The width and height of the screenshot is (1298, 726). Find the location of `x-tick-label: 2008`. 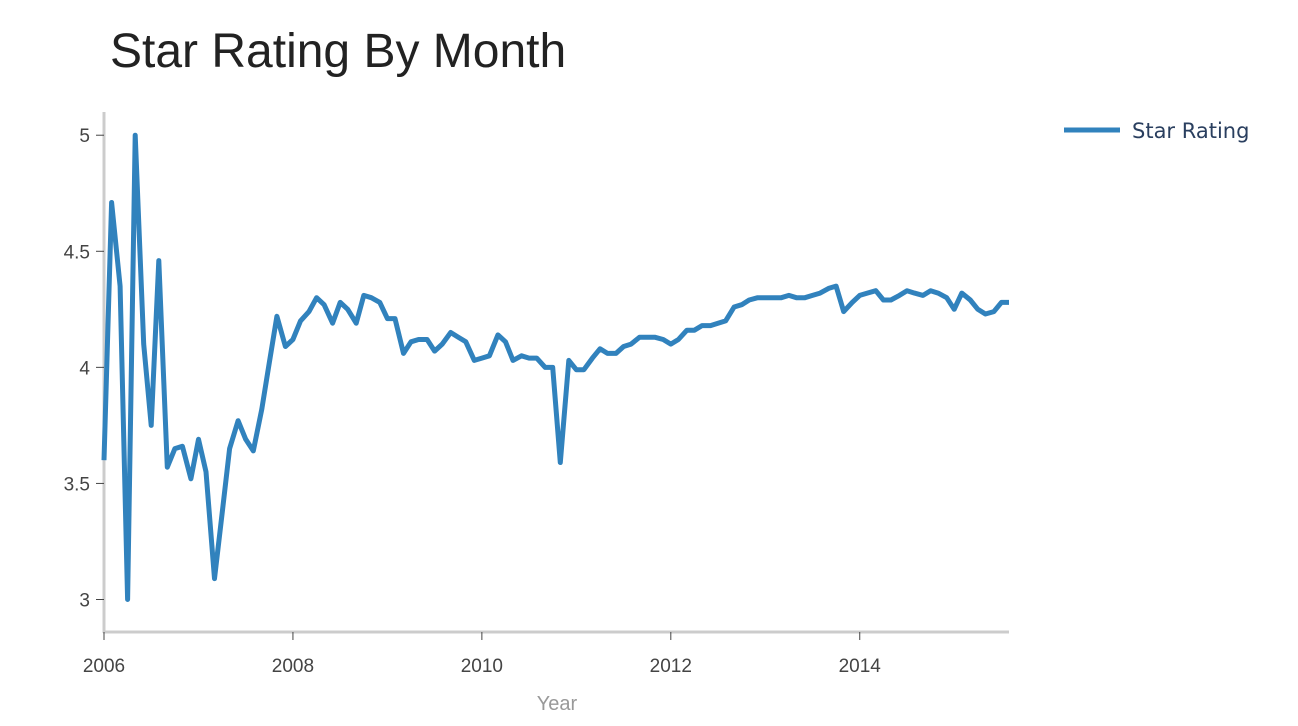

x-tick-label: 2008 is located at coordinates (293, 666).